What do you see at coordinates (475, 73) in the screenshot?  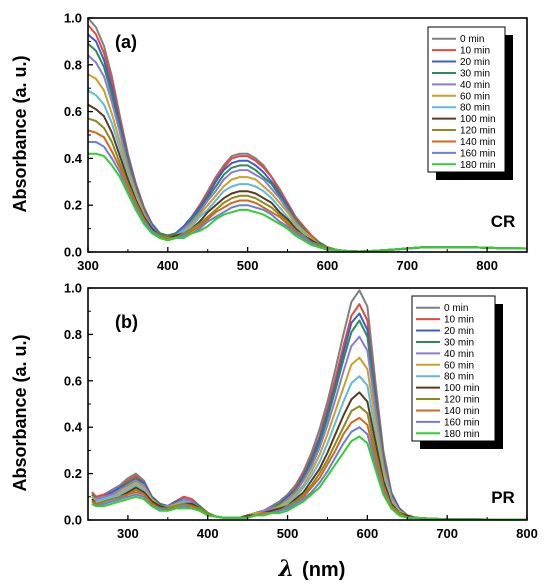 I see `panel-a-legend-label-3: 30 min` at bounding box center [475, 73].